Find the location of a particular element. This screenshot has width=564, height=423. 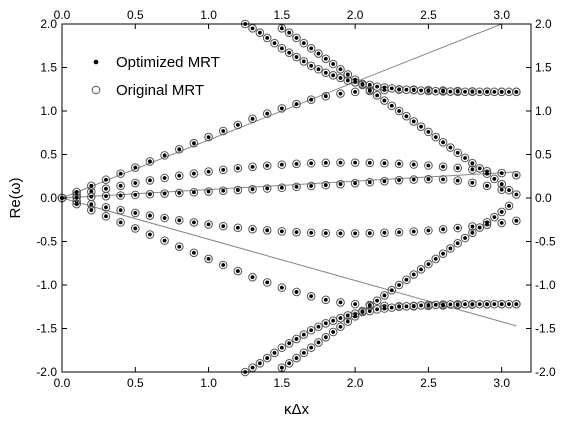

y-tick-label-left: 1.5 is located at coordinates (48, 68).